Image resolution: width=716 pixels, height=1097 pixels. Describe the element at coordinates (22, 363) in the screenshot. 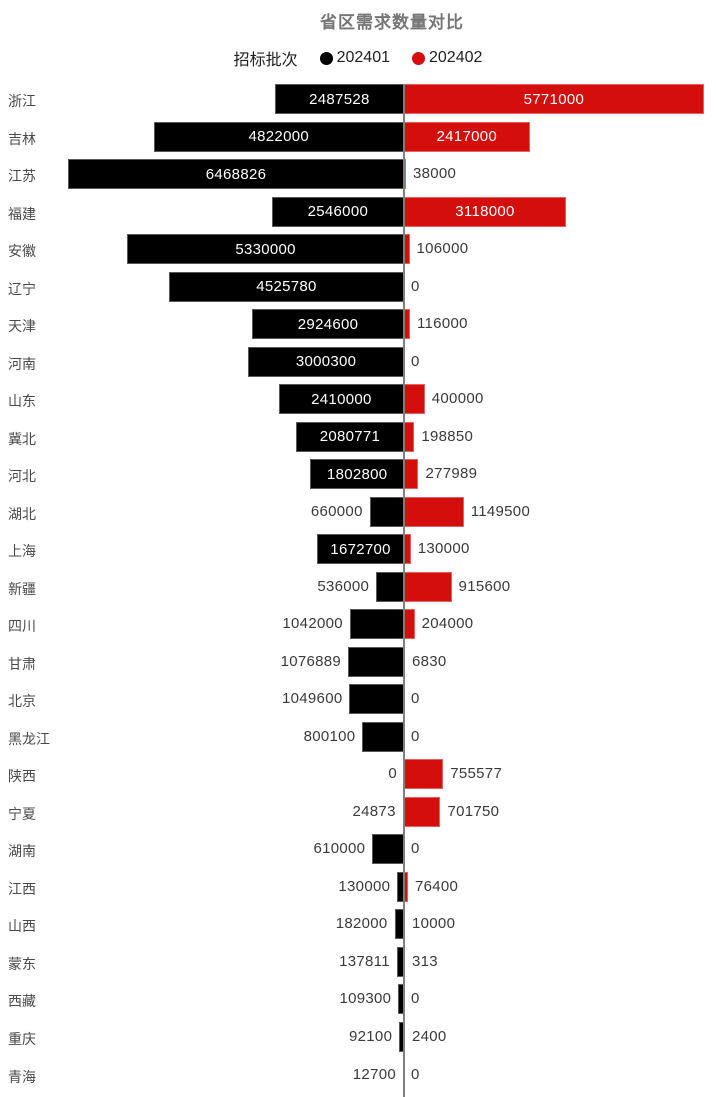

I see `category-label: 河南` at that location.